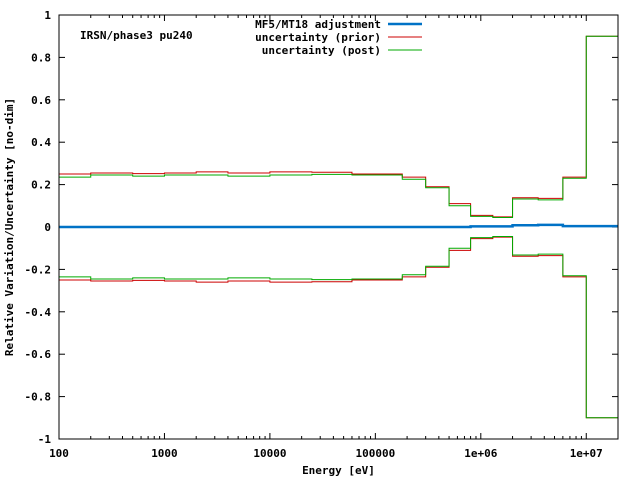 This screenshot has width=640, height=480. I want to click on y-tick-label: 0, so click(47, 227).